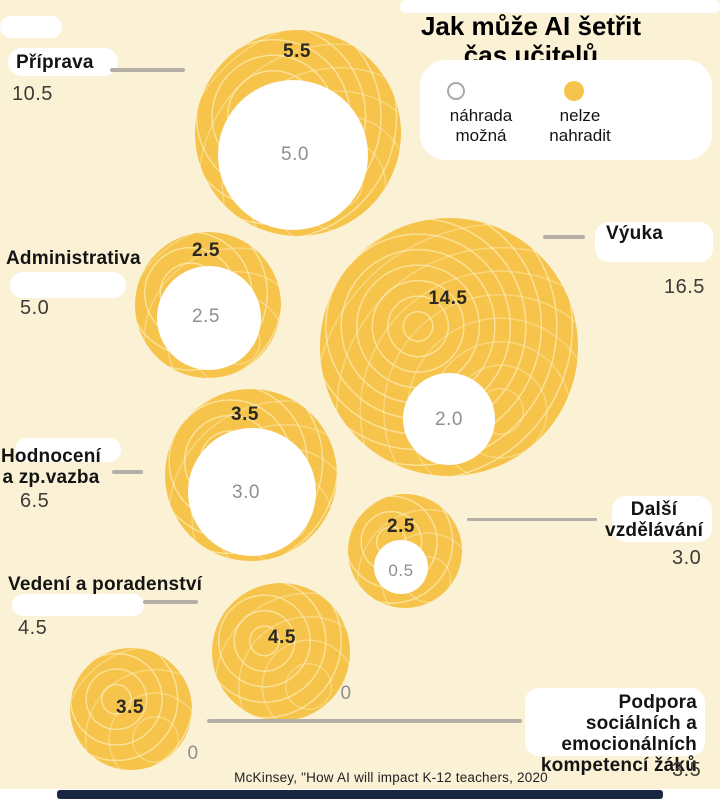  I want to click on value-dalsi-vzdelavani-white: 0.5, so click(401, 570).